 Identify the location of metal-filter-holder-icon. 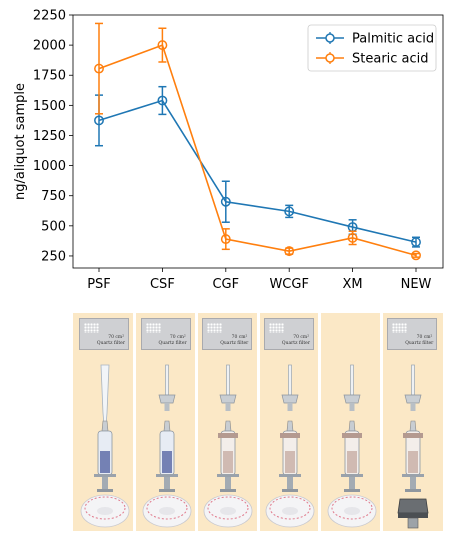
(413, 513).